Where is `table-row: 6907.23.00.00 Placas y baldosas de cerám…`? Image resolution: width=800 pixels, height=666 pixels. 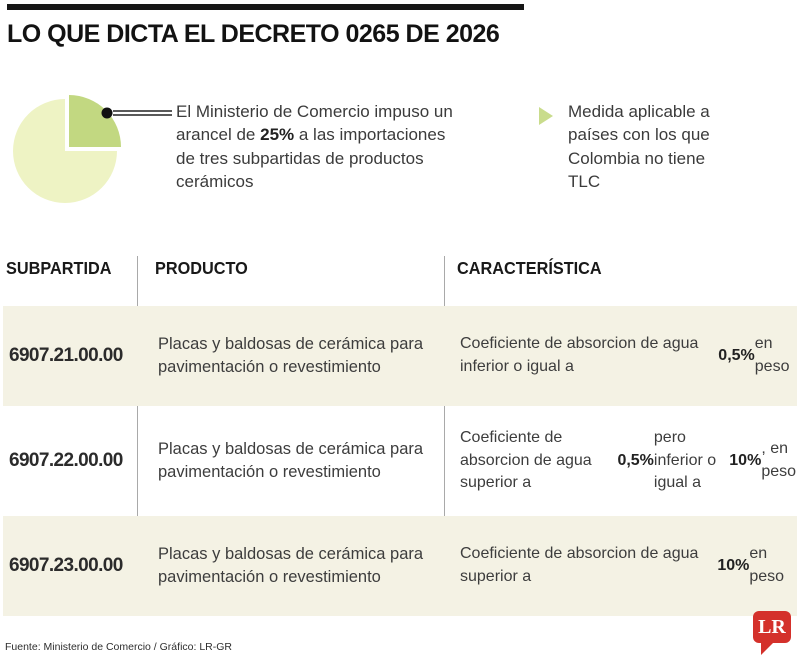
table-row: 6907.23.00.00 Placas y baldosas de cerám… is located at coordinates (400, 566).